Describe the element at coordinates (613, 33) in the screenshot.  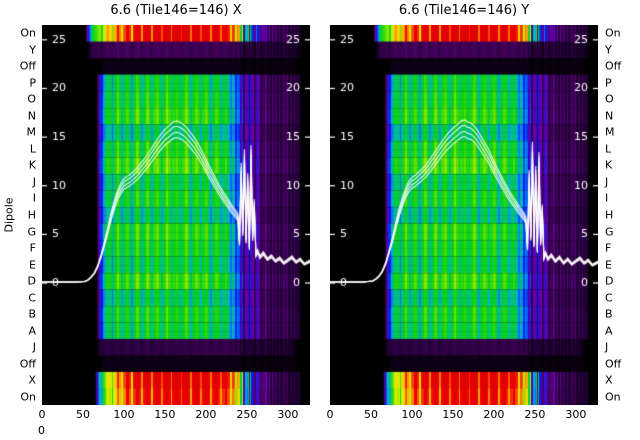
I see `dipole-row-label-right-0: On` at that location.